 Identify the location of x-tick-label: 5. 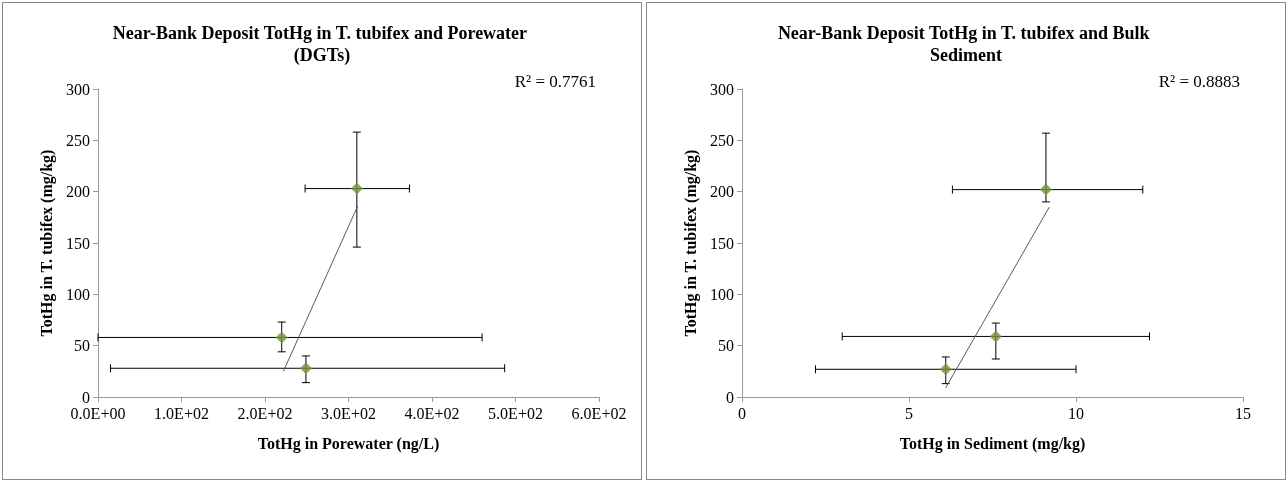
(909, 413).